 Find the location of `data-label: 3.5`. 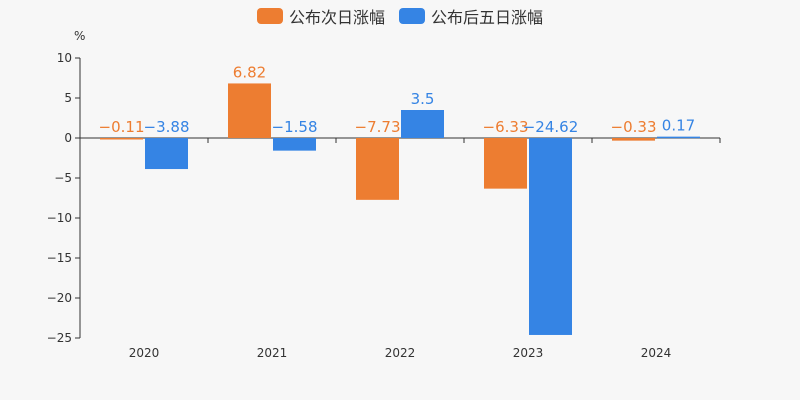

data-label: 3.5 is located at coordinates (423, 99).